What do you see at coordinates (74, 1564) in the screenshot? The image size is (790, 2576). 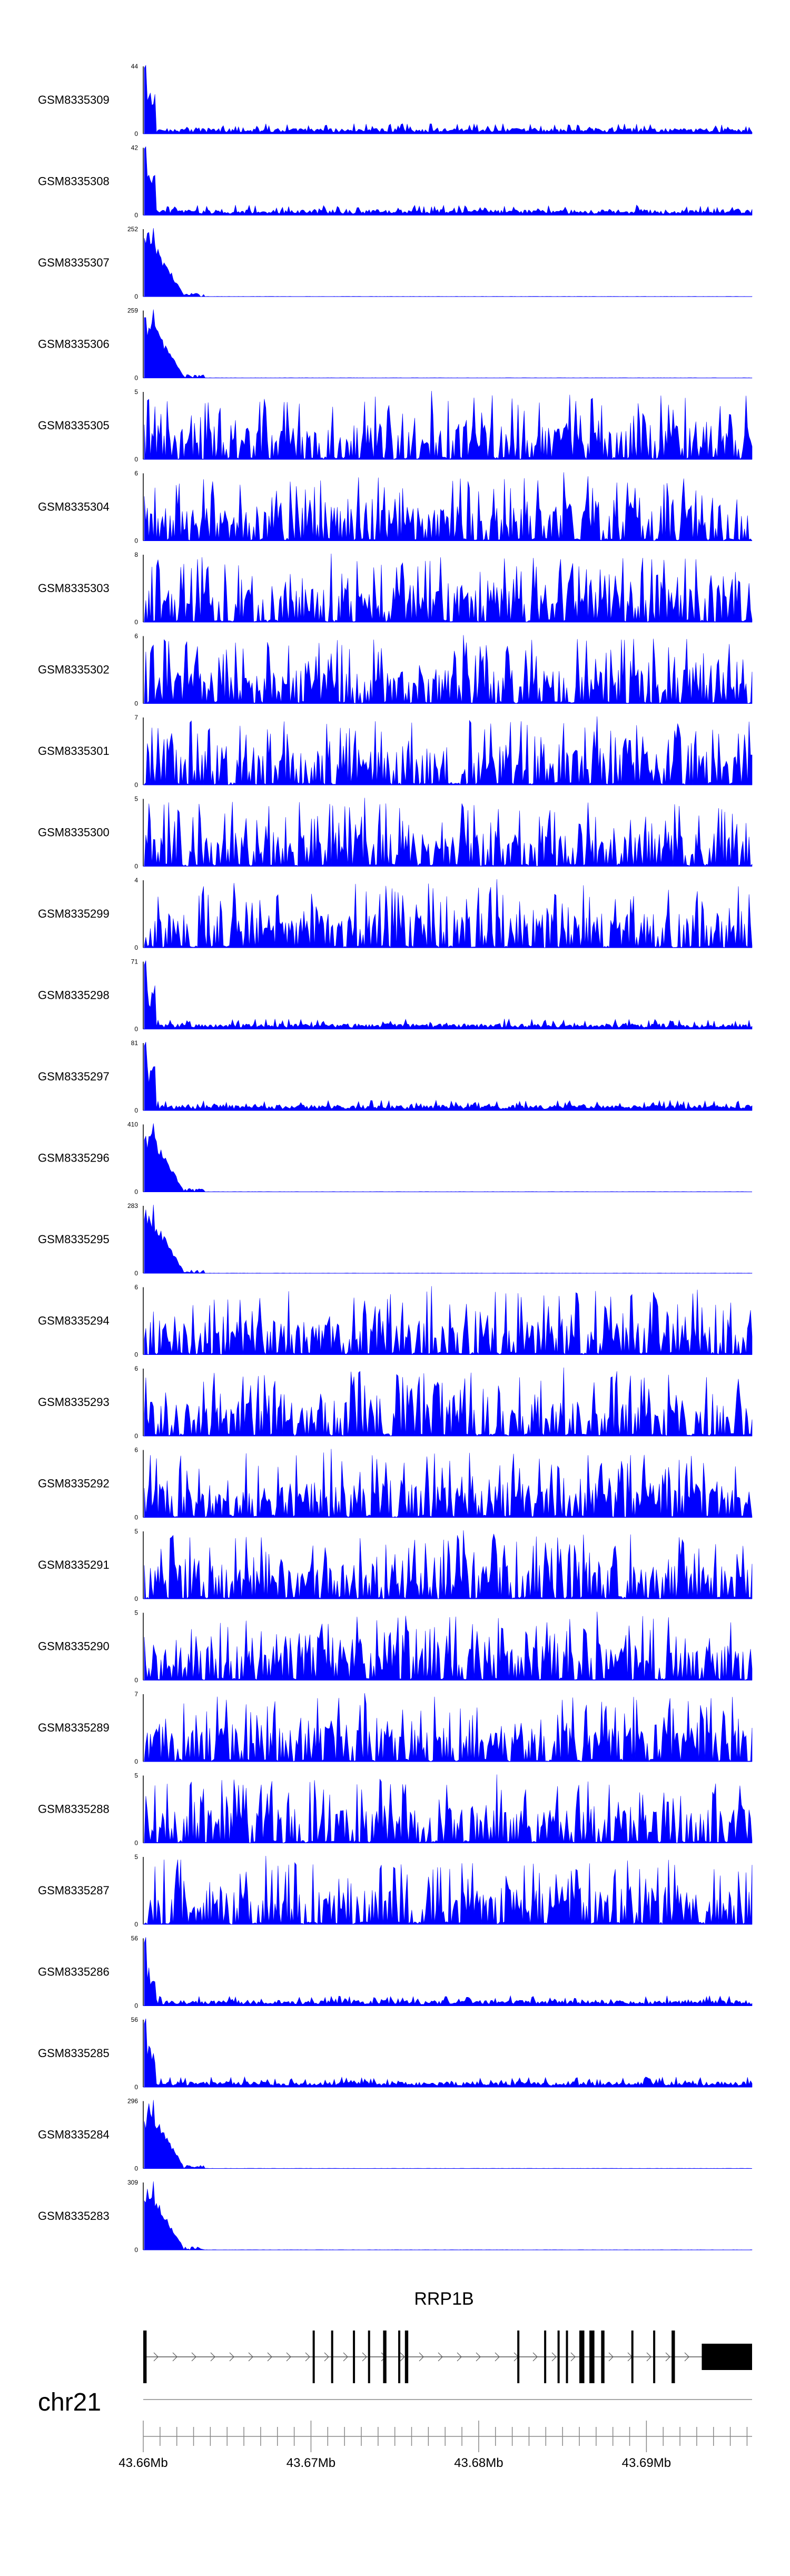 I see `track-label: GSM8335291` at bounding box center [74, 1564].